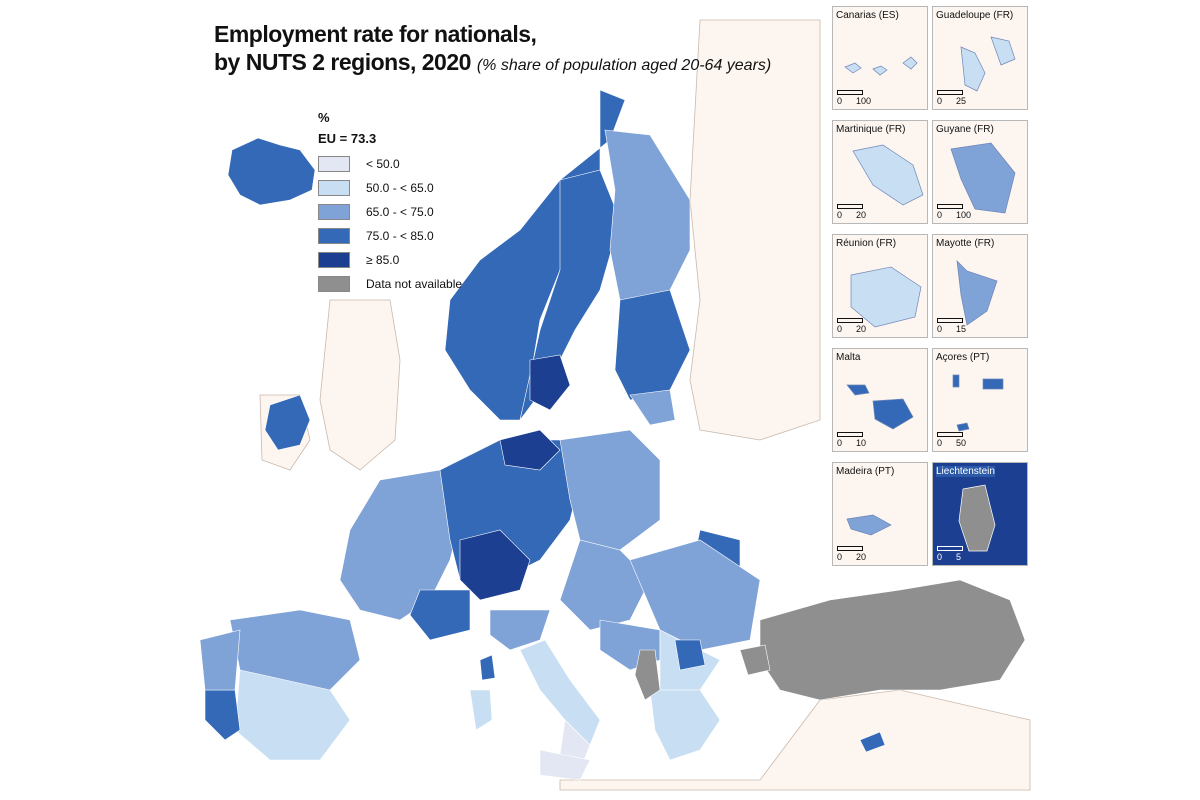  I want to click on subtitle: (% share of population aged 20-64 years), so click(624, 65).